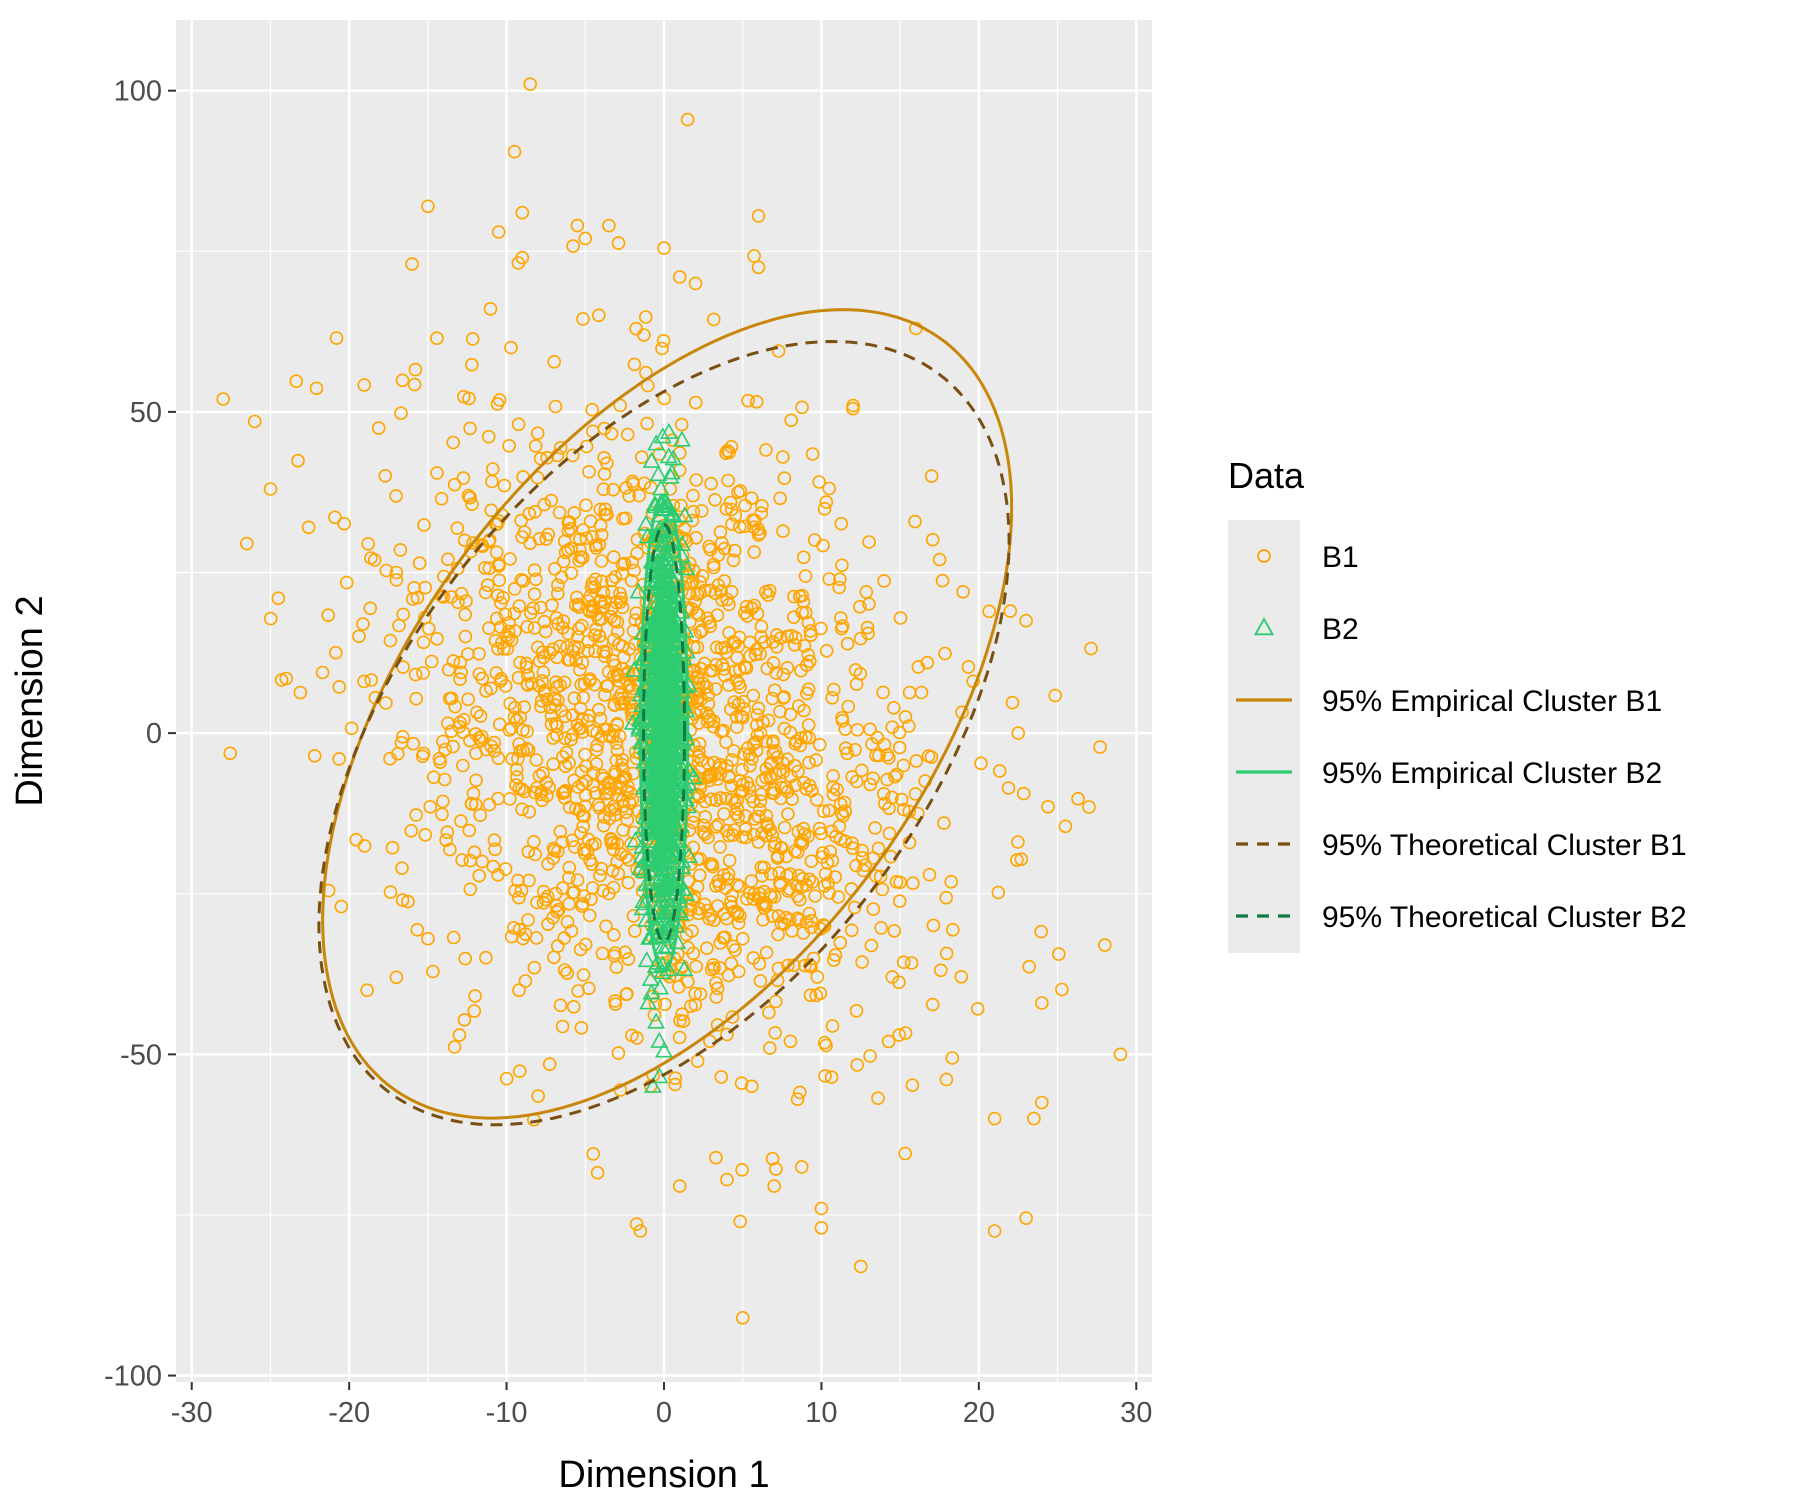 The height and width of the screenshot is (1500, 1800). What do you see at coordinates (154, 734) in the screenshot?
I see `y-tick-label: 0` at bounding box center [154, 734].